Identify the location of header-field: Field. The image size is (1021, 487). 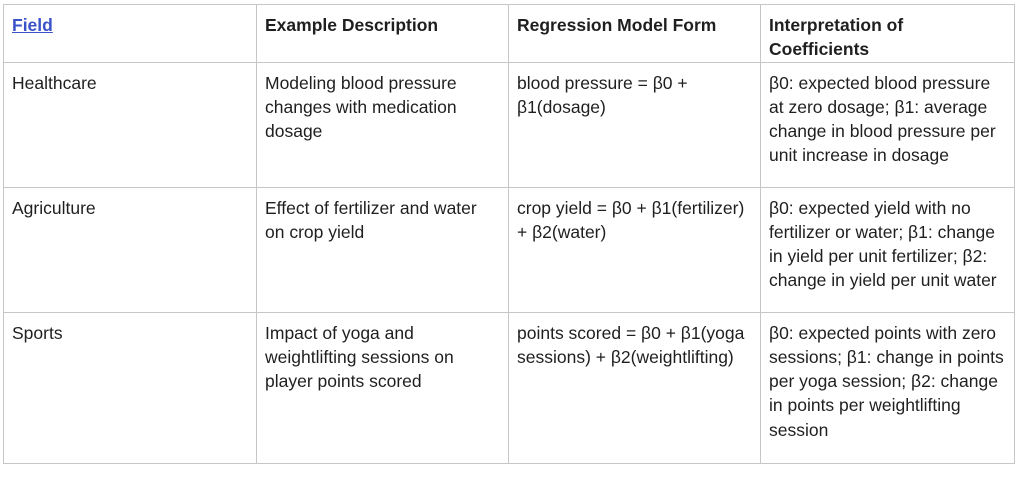
(130, 33).